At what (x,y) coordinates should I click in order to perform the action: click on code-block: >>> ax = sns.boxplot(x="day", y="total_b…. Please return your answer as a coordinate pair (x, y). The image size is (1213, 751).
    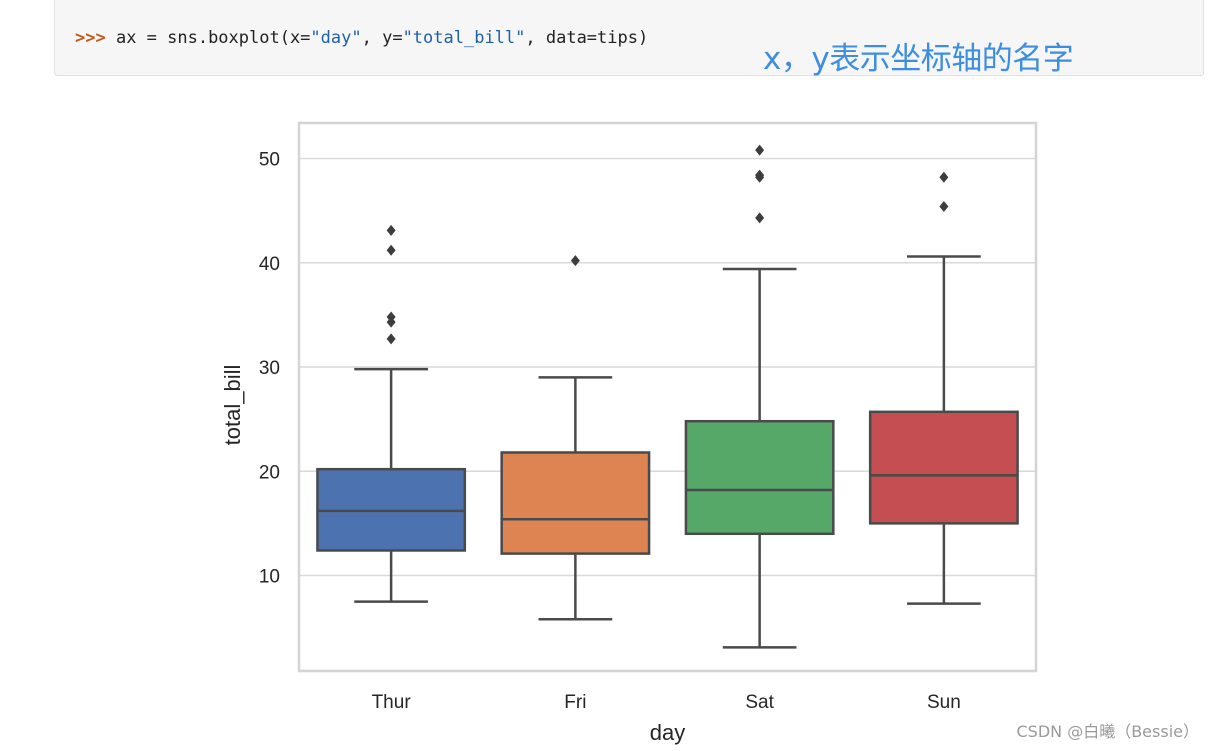
    Looking at the image, I should click on (629, 38).